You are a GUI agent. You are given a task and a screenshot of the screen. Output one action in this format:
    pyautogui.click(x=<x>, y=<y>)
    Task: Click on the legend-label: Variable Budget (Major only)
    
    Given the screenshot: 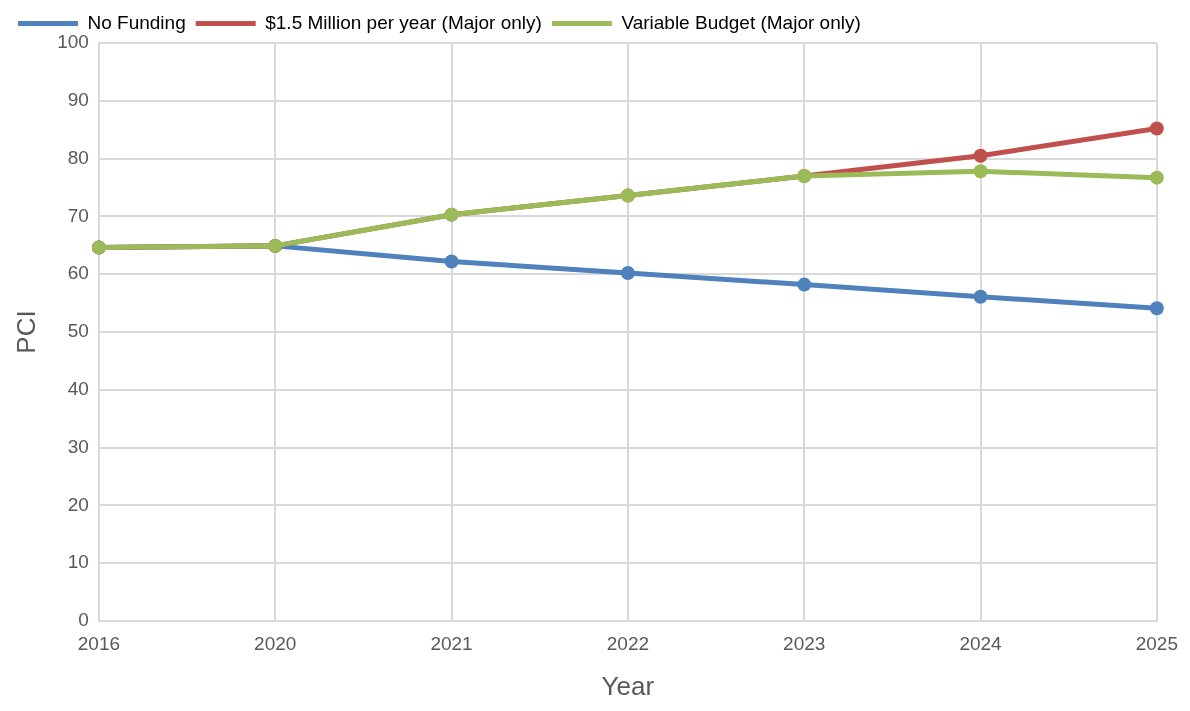 What is the action you would take?
    pyautogui.click(x=741, y=22)
    